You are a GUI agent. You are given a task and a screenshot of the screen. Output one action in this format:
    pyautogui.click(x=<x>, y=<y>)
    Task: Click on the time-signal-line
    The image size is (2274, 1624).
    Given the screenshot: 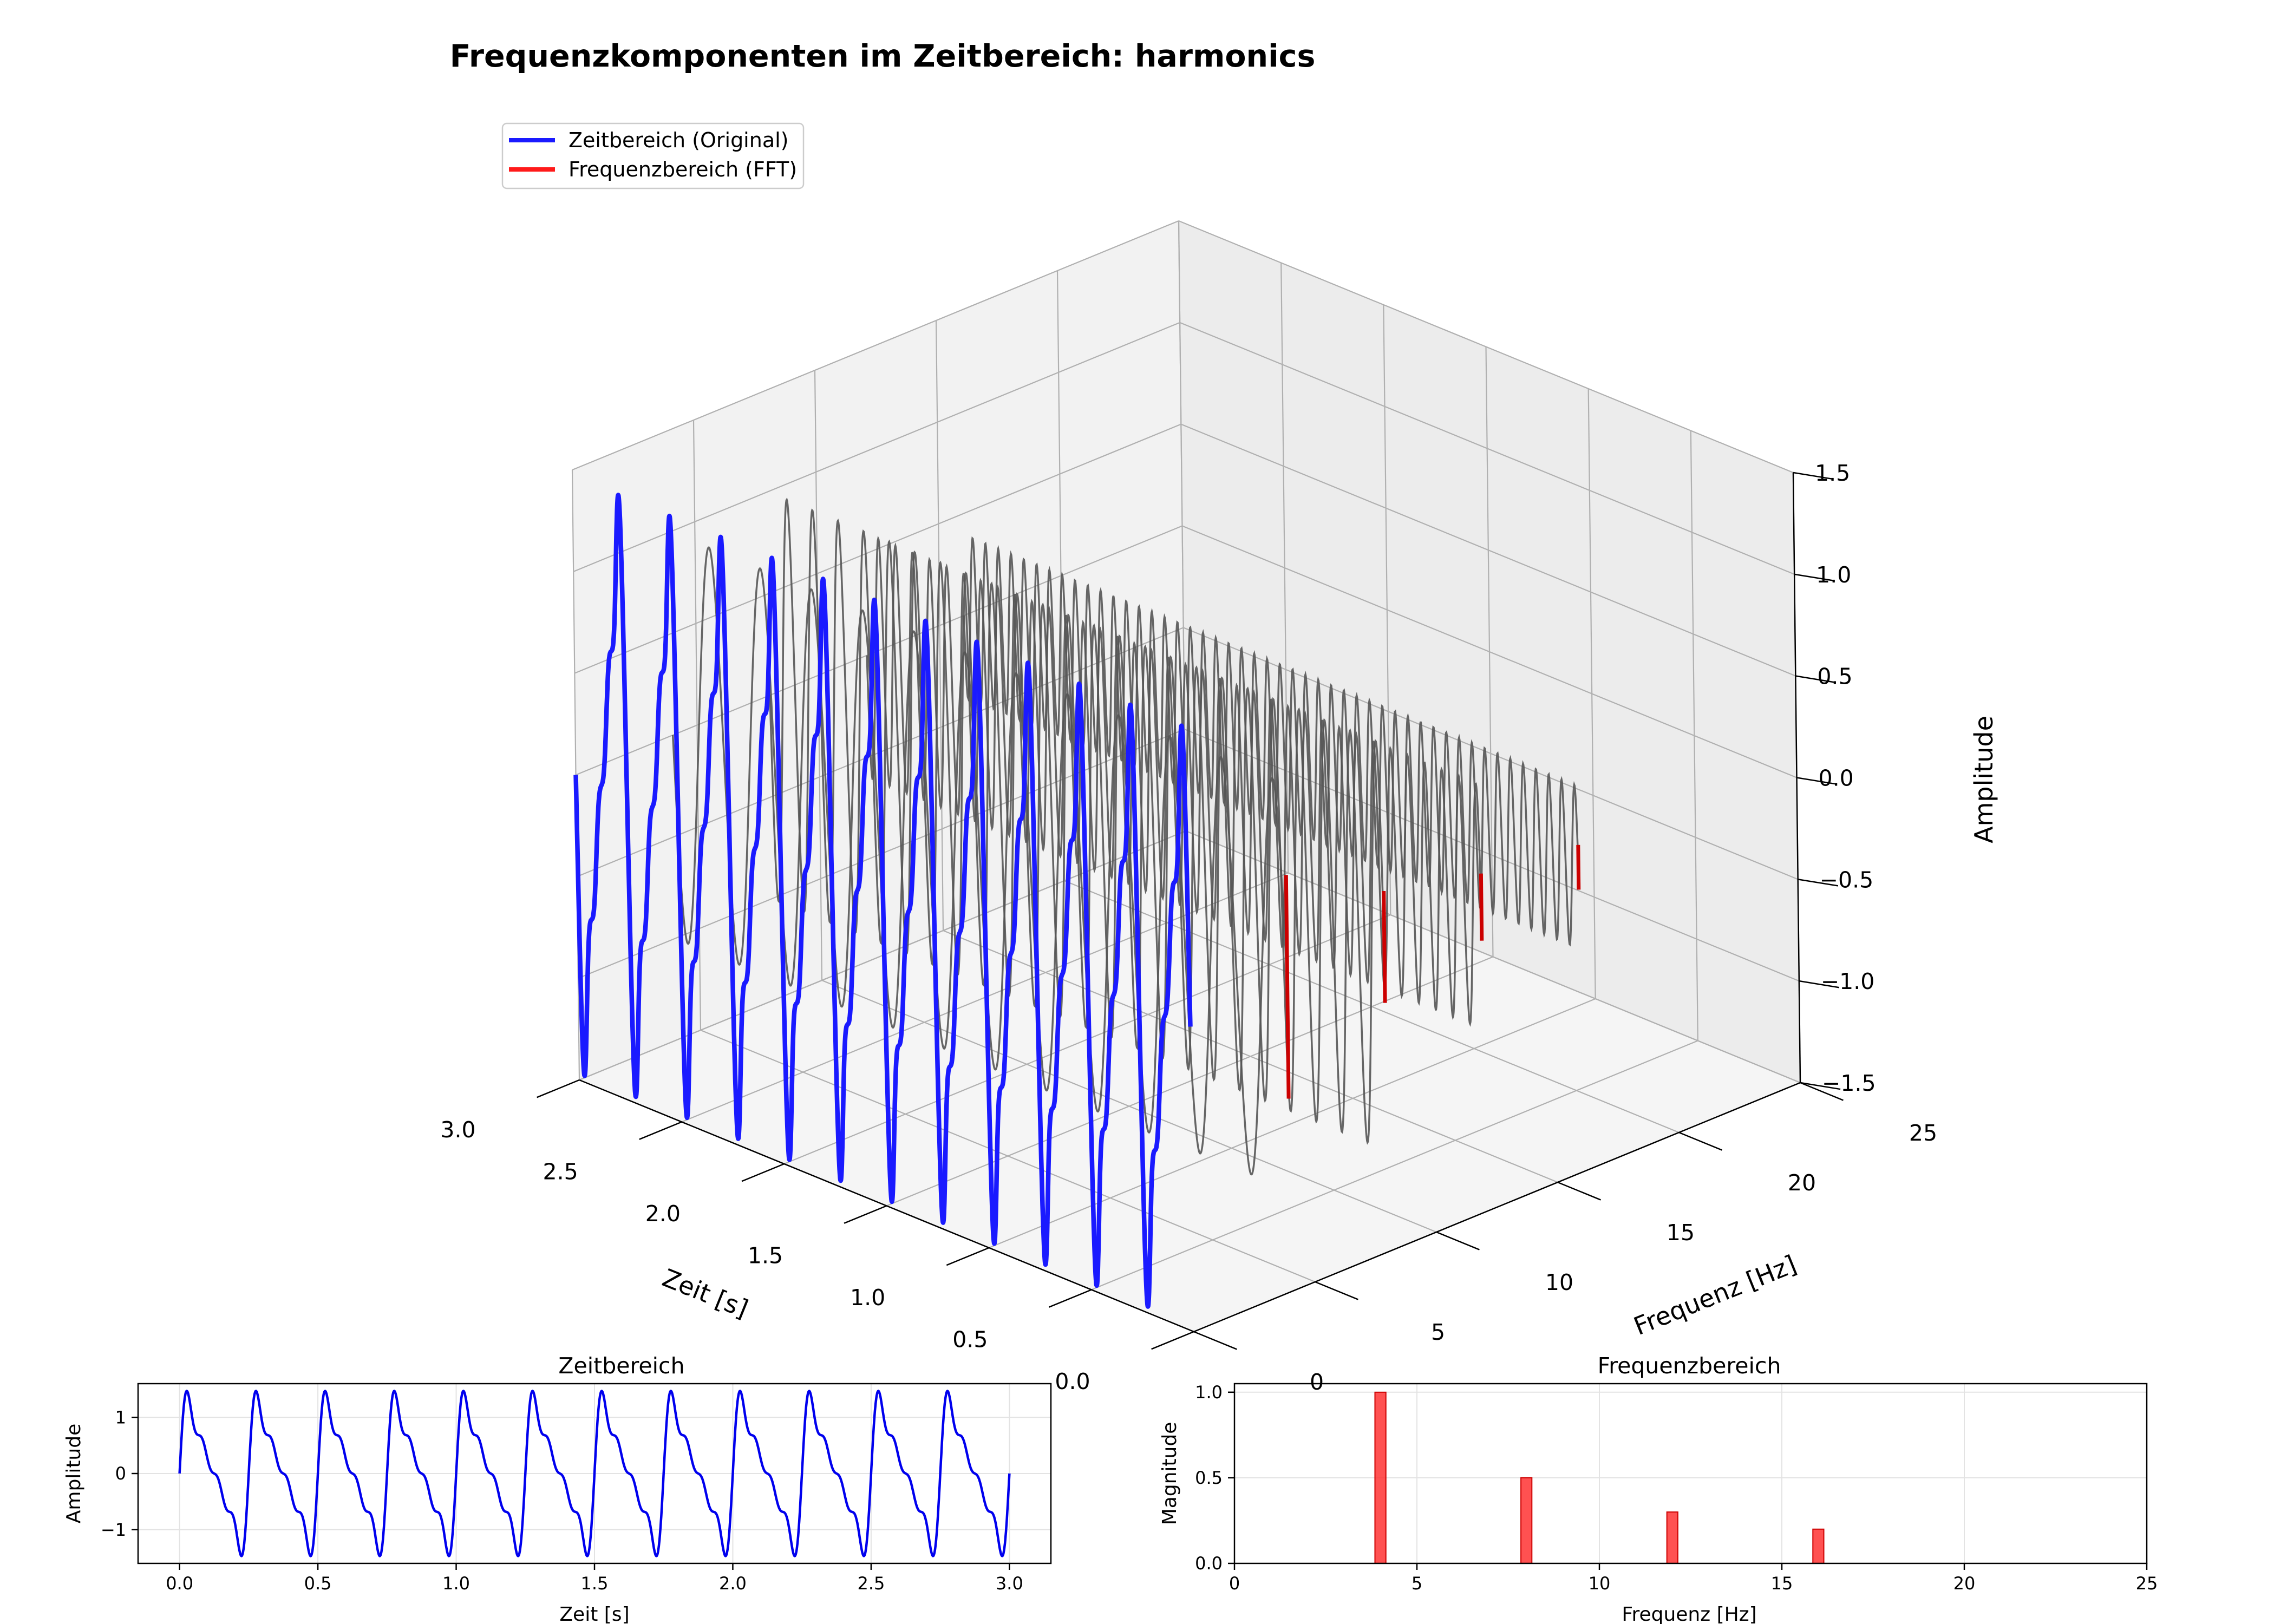 What is the action you would take?
    pyautogui.click(x=595, y=1473)
    